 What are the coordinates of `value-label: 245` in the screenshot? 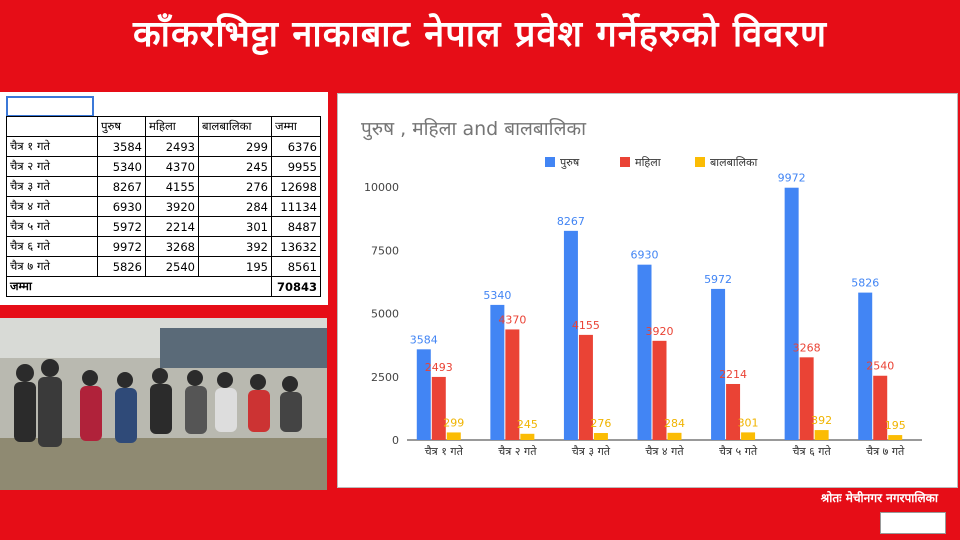 It's located at (527, 424).